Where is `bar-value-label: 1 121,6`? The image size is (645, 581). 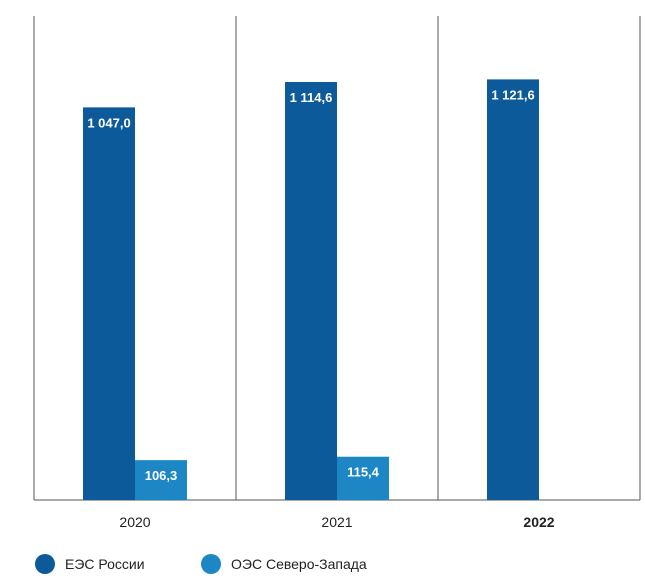
bar-value-label: 1 121,6 is located at coordinates (512, 94).